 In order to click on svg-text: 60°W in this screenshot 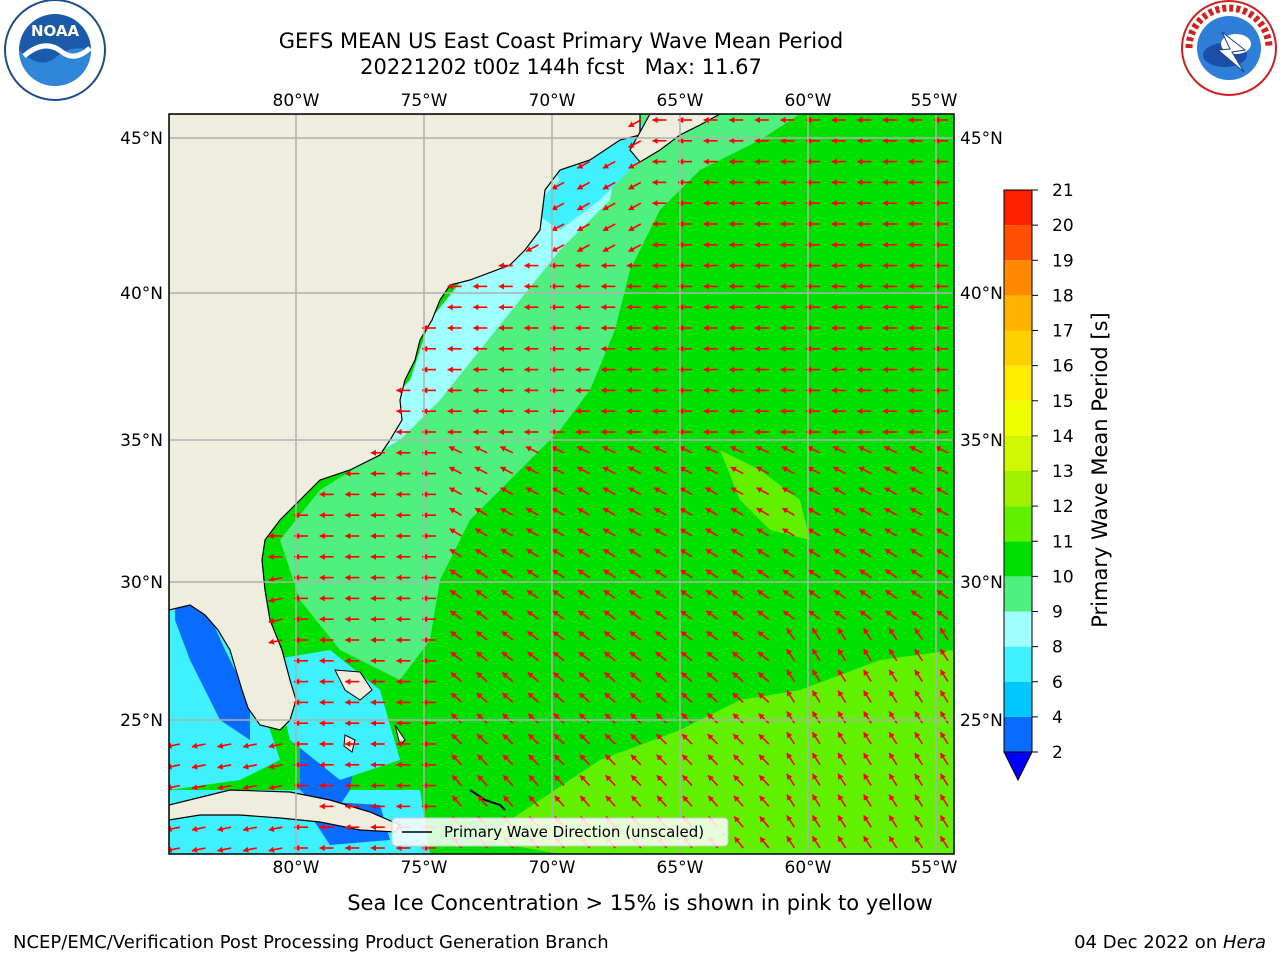, I will do `click(808, 868)`.